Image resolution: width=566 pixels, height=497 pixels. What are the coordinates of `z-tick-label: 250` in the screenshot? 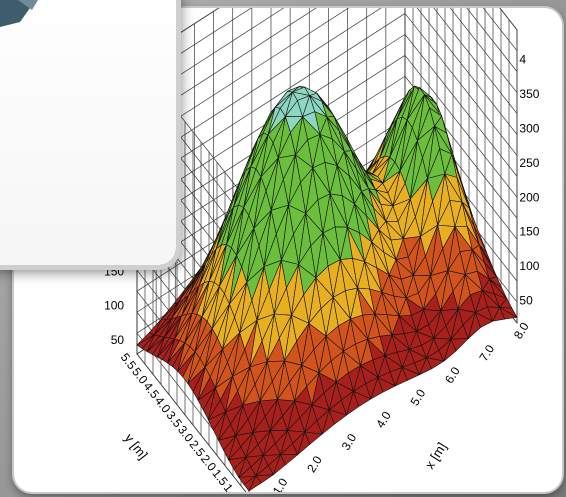 It's located at (529, 163).